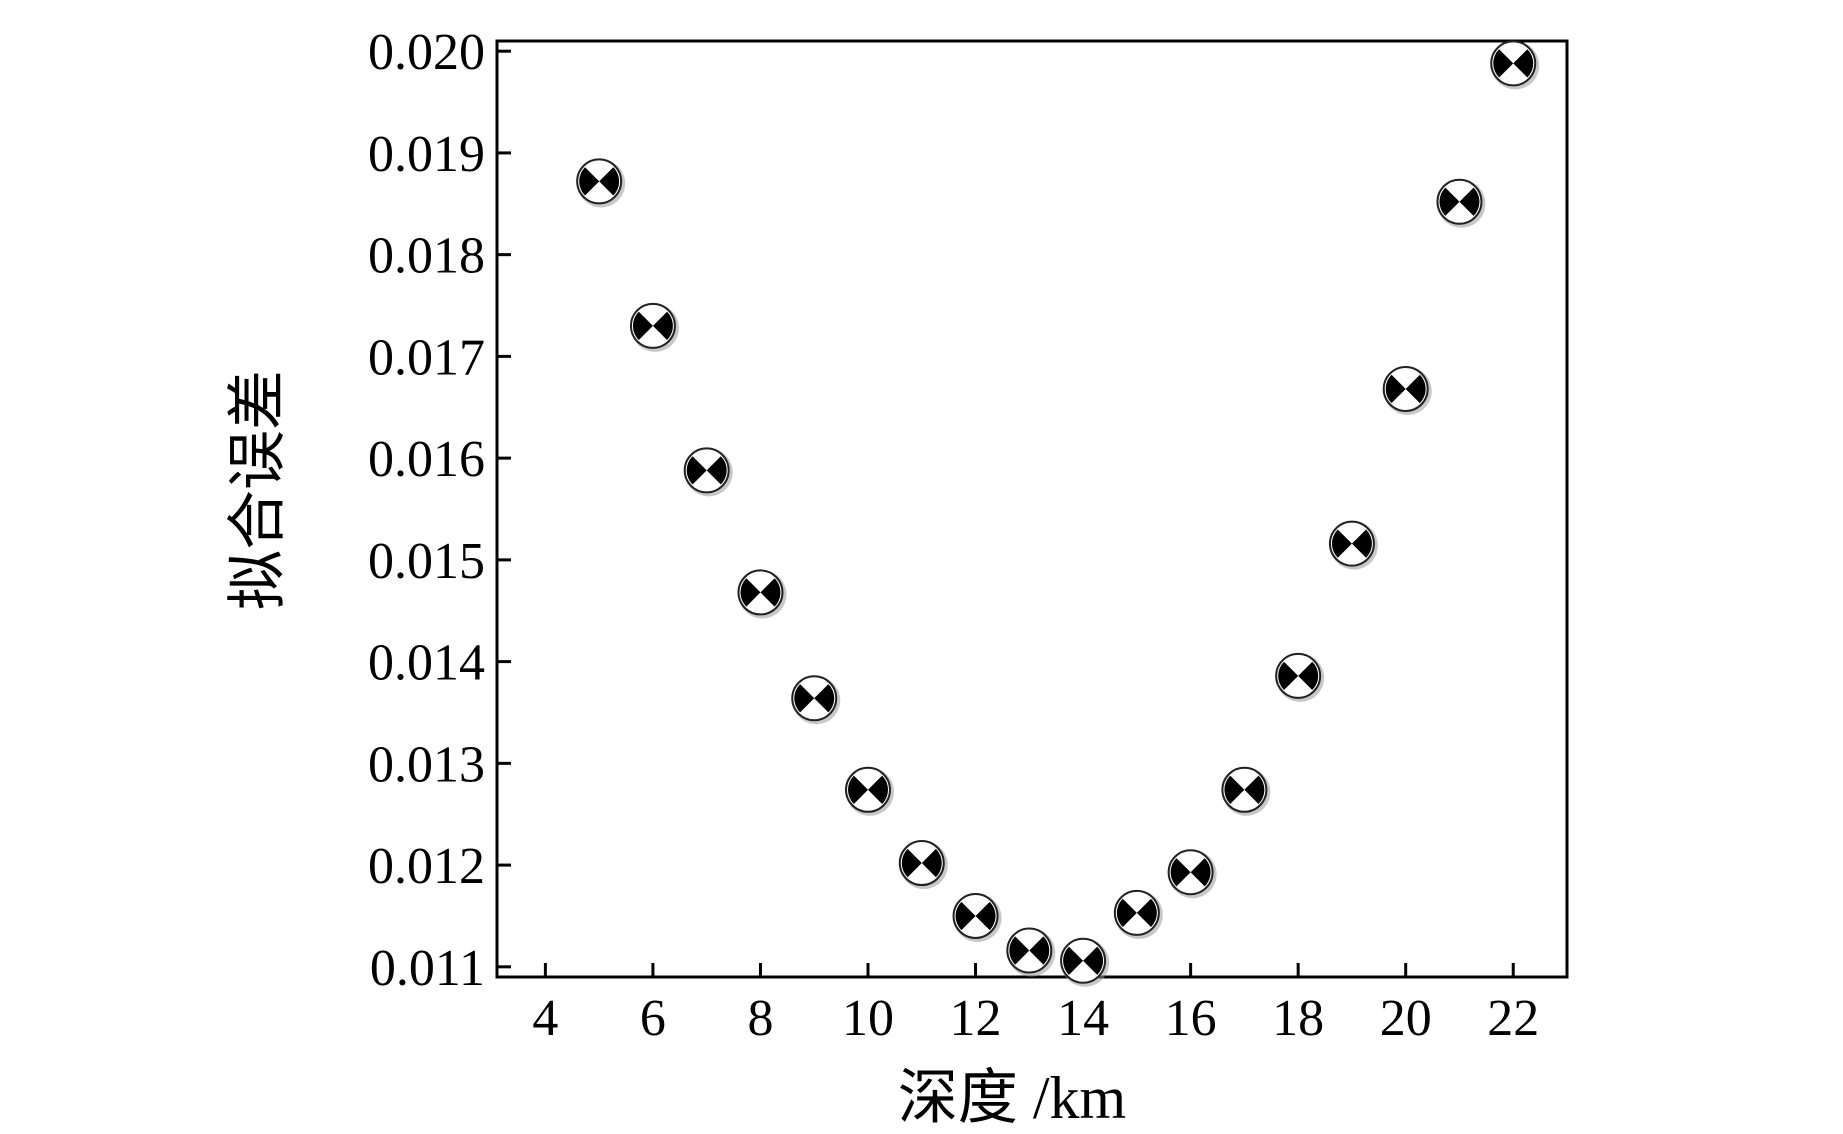 The height and width of the screenshot is (1134, 1843). Describe the element at coordinates (976, 1018) in the screenshot. I see `x-tick-label: 12` at that location.